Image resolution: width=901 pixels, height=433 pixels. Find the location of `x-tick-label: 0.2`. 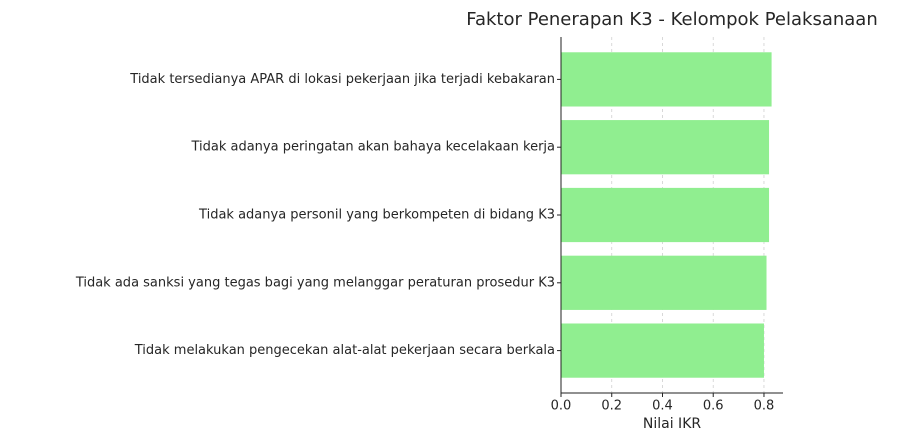

x-tick-label: 0.2 is located at coordinates (611, 406).